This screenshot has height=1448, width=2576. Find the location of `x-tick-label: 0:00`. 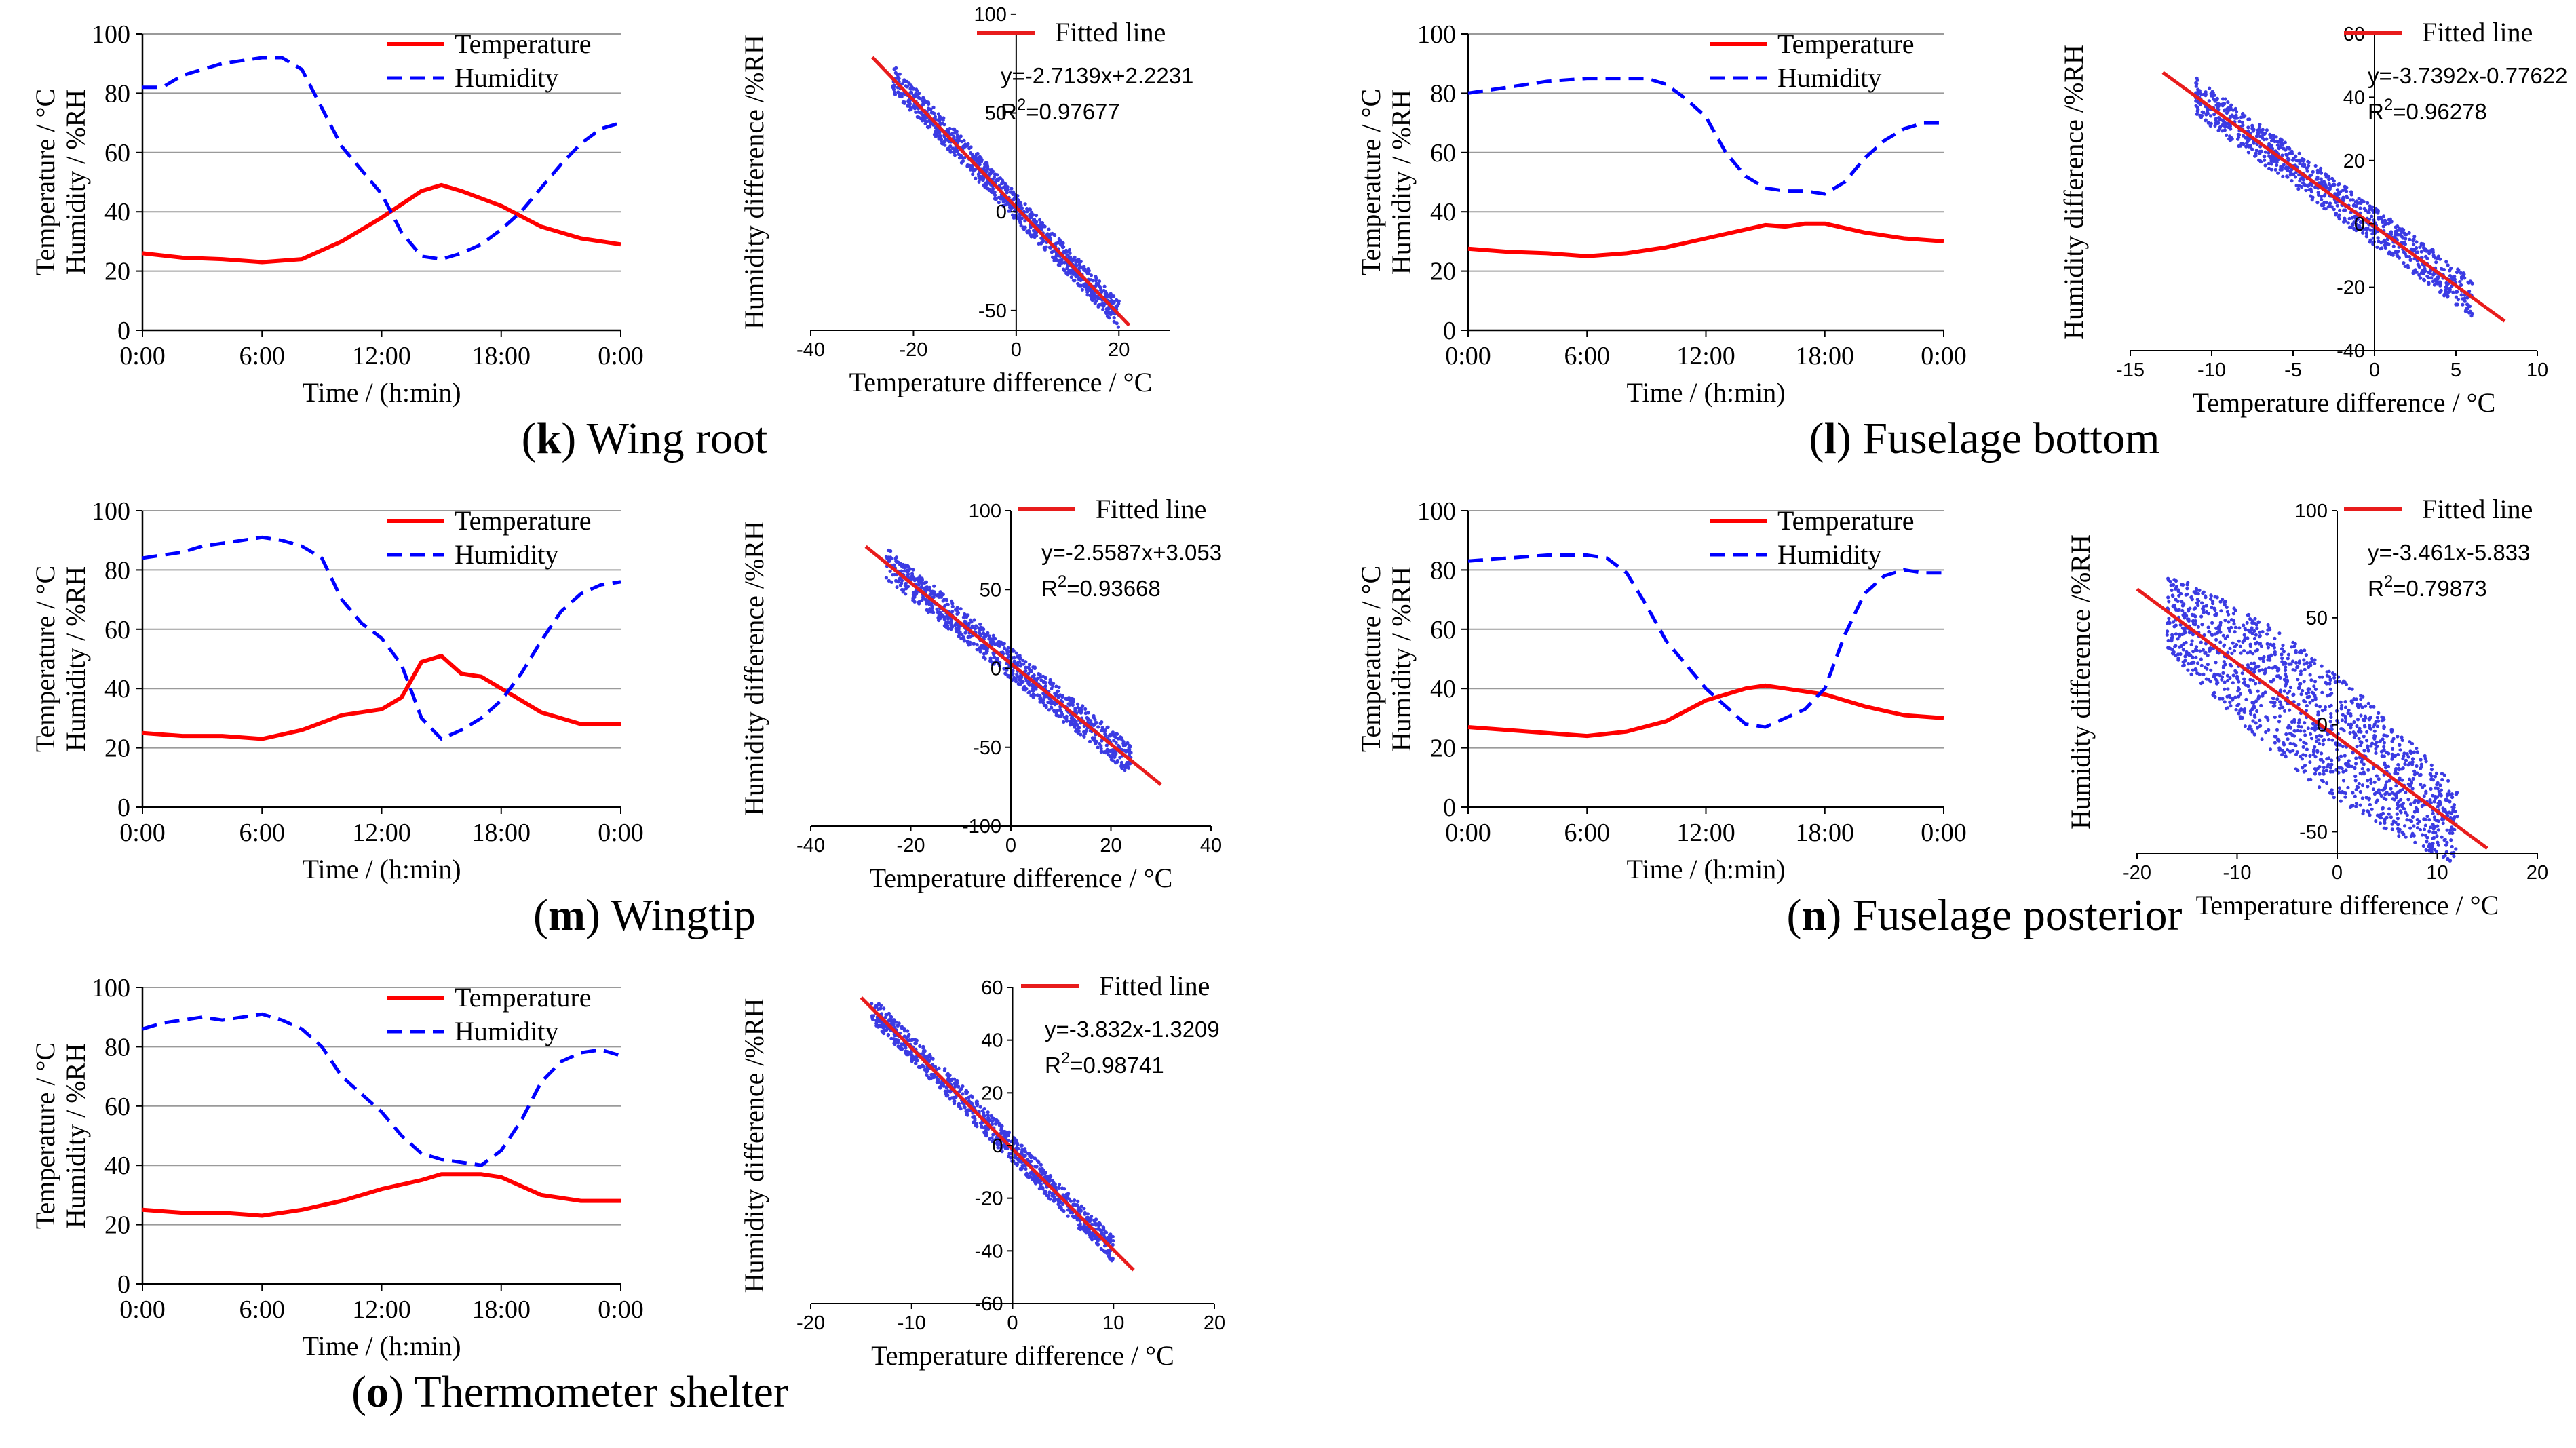

x-tick-label: 0:00 is located at coordinates (142, 833).